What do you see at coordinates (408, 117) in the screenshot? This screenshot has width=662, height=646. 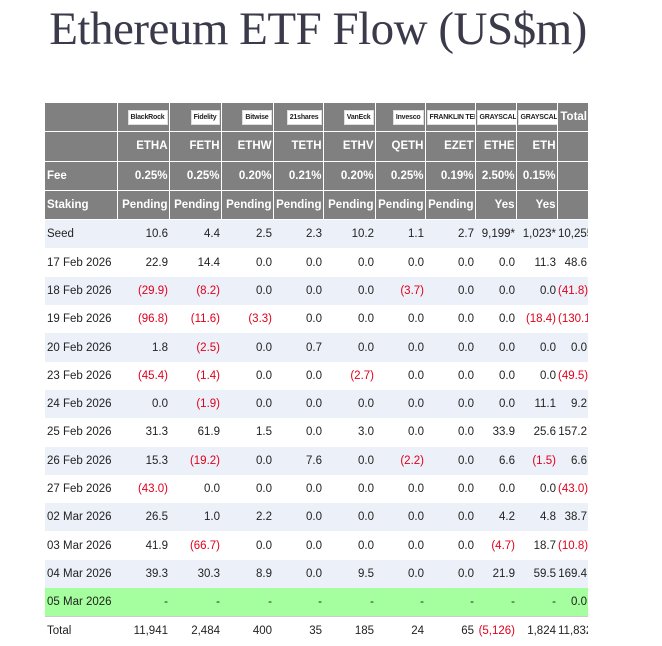 I see `issuer-logo: Invesco` at bounding box center [408, 117].